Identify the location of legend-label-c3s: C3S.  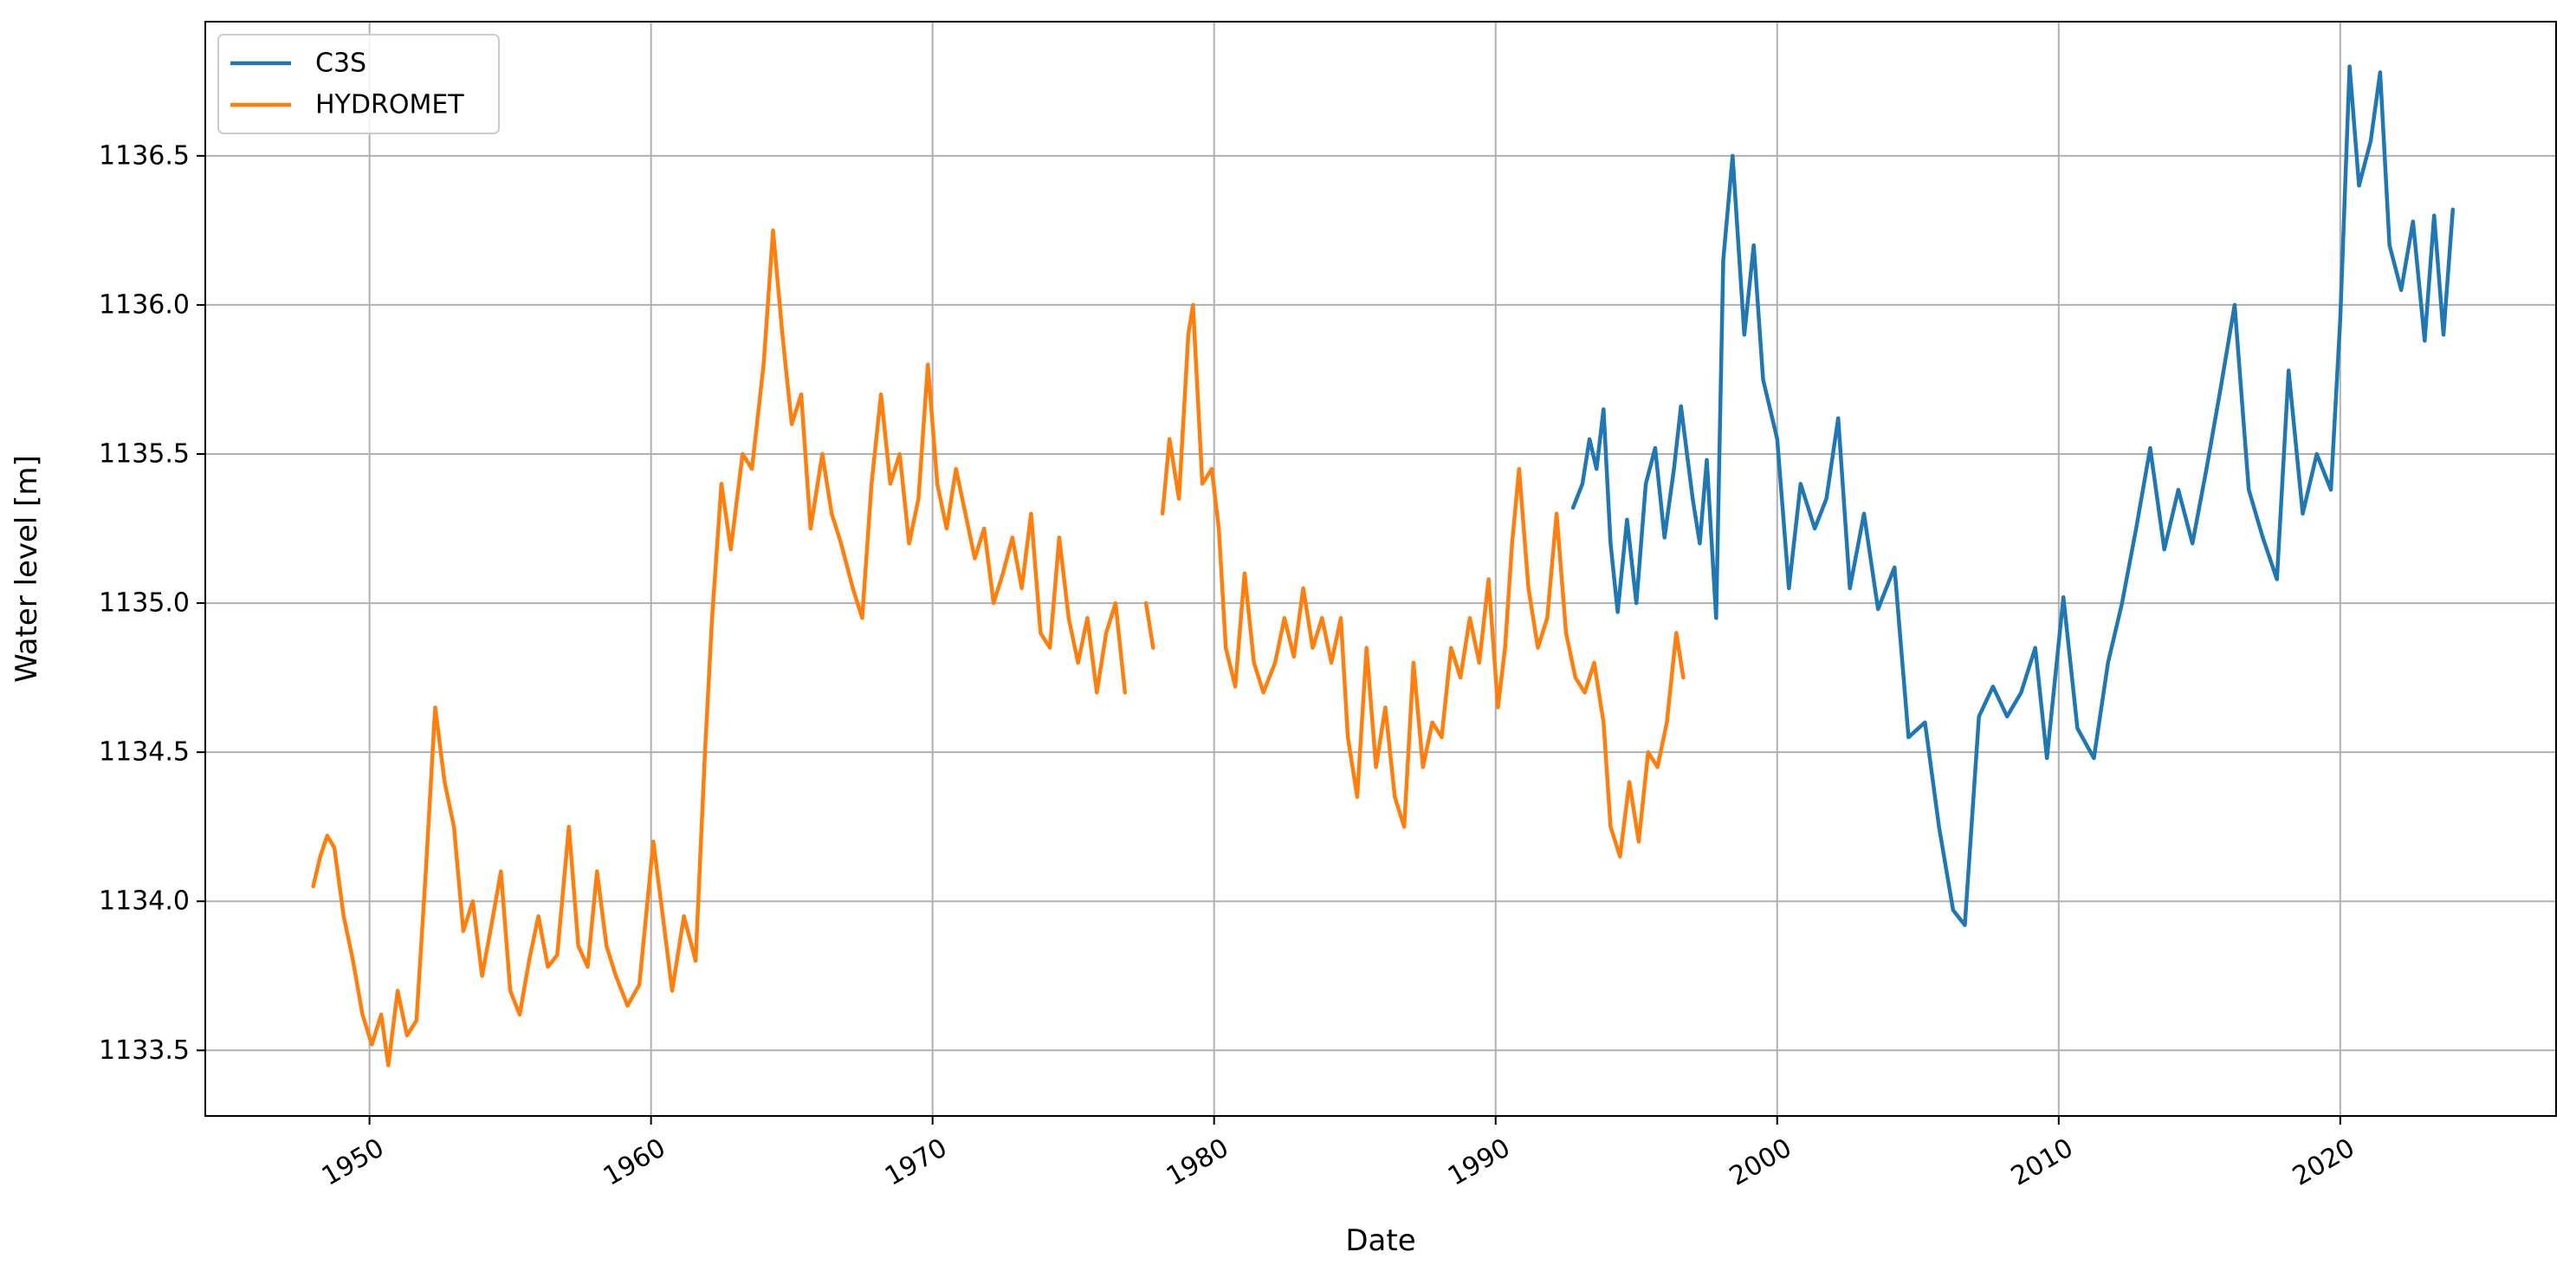
(340, 64).